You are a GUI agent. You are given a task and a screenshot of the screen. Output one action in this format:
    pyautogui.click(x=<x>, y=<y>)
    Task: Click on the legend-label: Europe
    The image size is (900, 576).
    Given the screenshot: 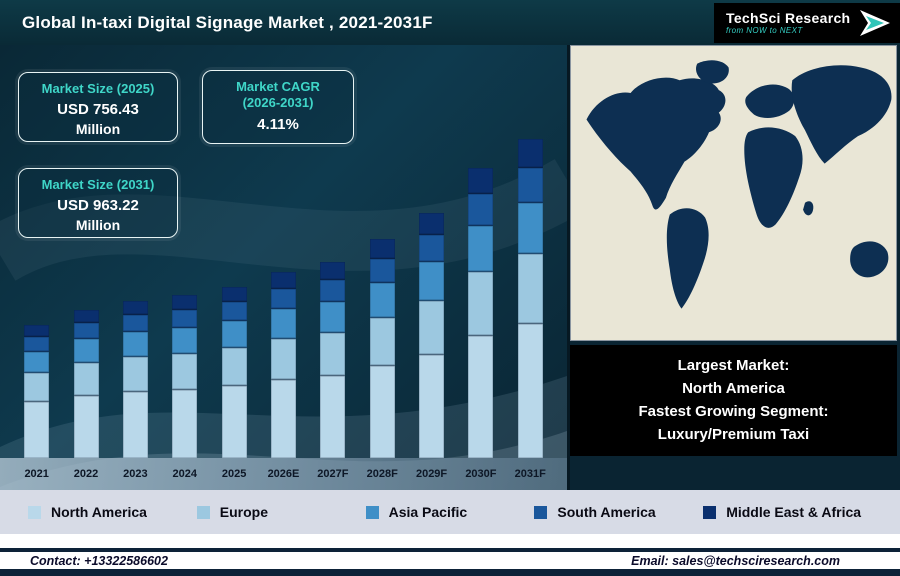 What is the action you would take?
    pyautogui.click(x=244, y=512)
    